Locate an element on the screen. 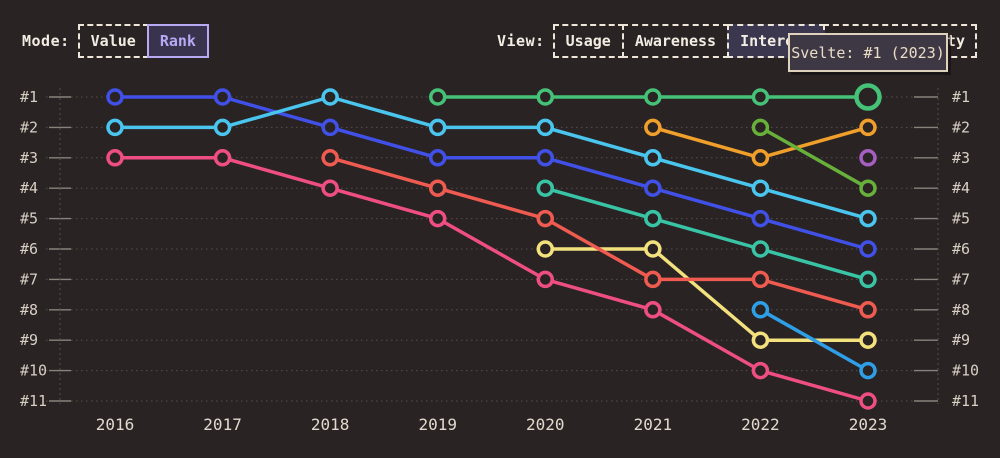 This screenshot has height=458, width=1000. data-point-green-svelte-2020 is located at coordinates (545, 97).